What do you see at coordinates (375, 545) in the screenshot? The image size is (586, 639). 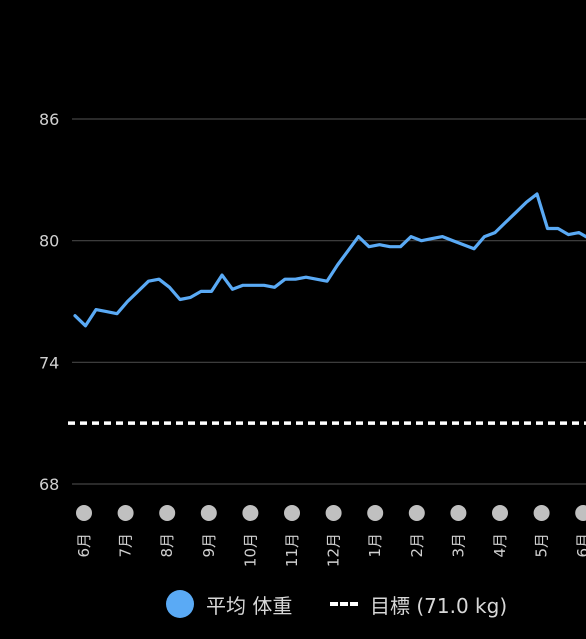 I see `x-tick-label: 1月` at bounding box center [375, 545].